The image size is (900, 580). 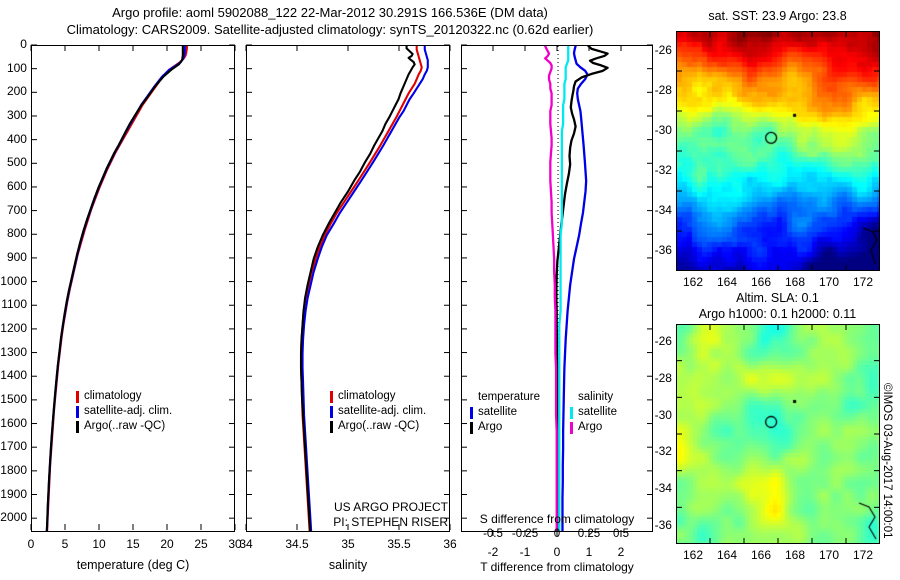 I want to click on tick-label: 1000, so click(x=13, y=280).